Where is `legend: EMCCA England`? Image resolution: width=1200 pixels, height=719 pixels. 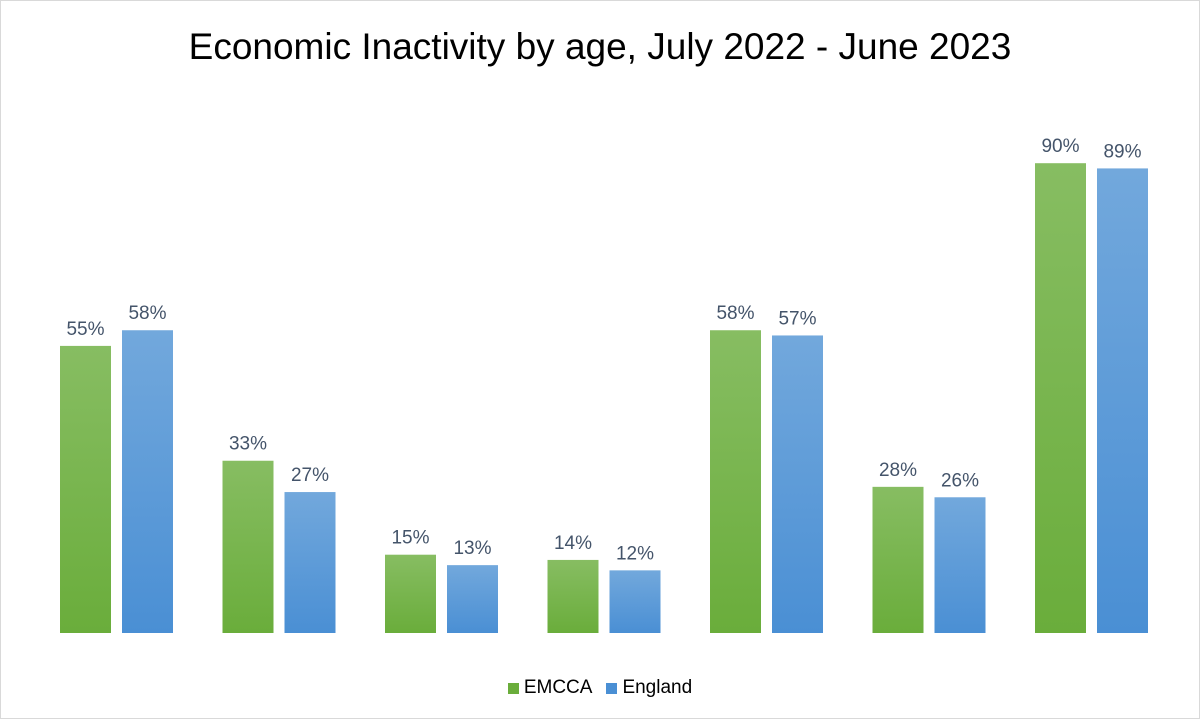 legend: EMCCA England is located at coordinates (600, 688).